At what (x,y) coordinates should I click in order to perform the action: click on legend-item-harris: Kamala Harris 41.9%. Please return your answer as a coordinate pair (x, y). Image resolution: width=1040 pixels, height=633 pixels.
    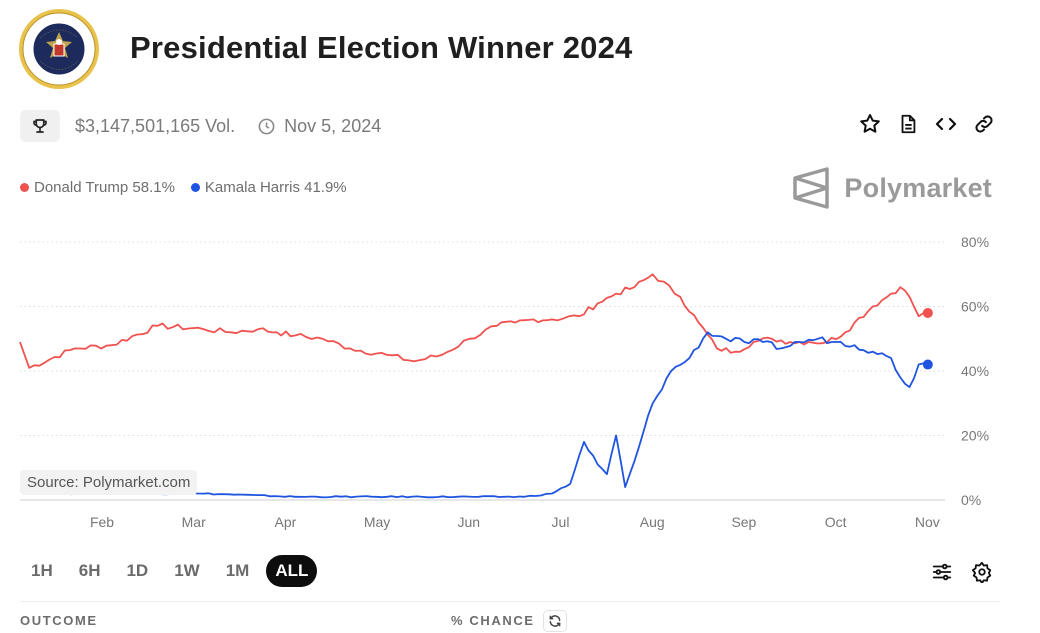
    Looking at the image, I should click on (268, 187).